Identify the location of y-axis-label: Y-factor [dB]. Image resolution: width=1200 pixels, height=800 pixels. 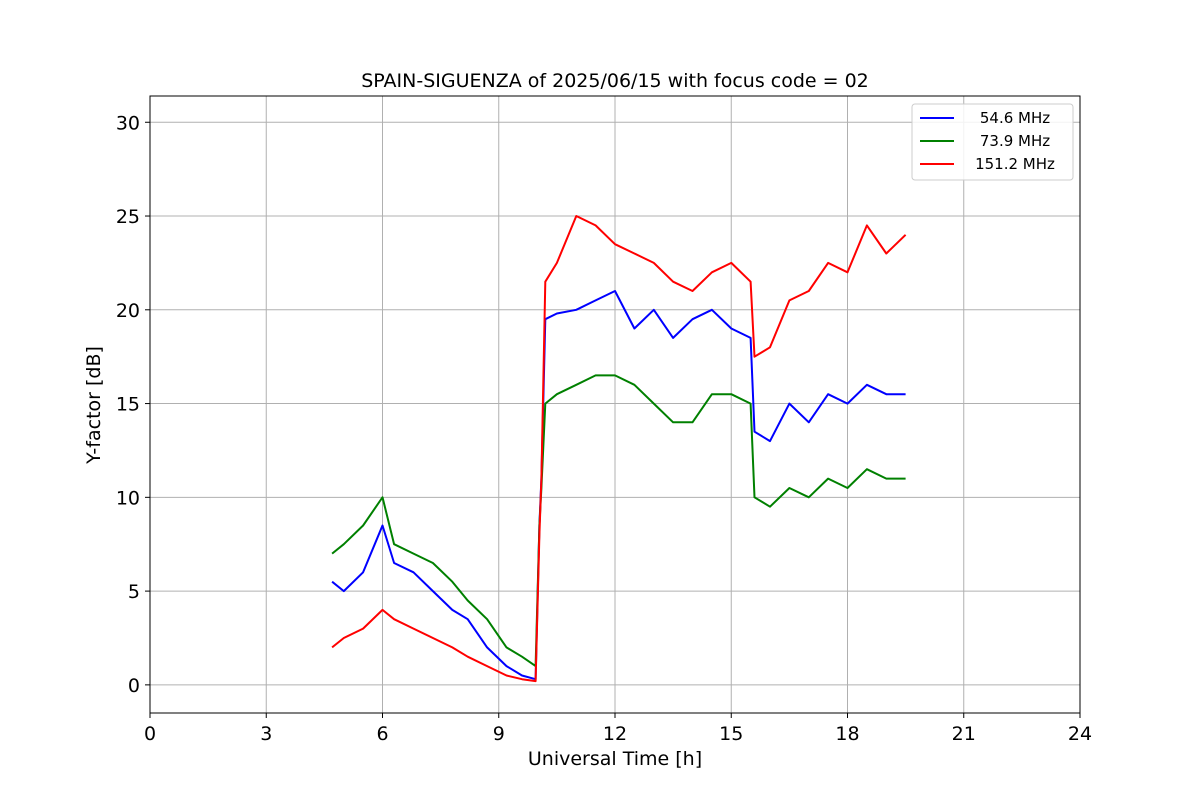
(94, 405).